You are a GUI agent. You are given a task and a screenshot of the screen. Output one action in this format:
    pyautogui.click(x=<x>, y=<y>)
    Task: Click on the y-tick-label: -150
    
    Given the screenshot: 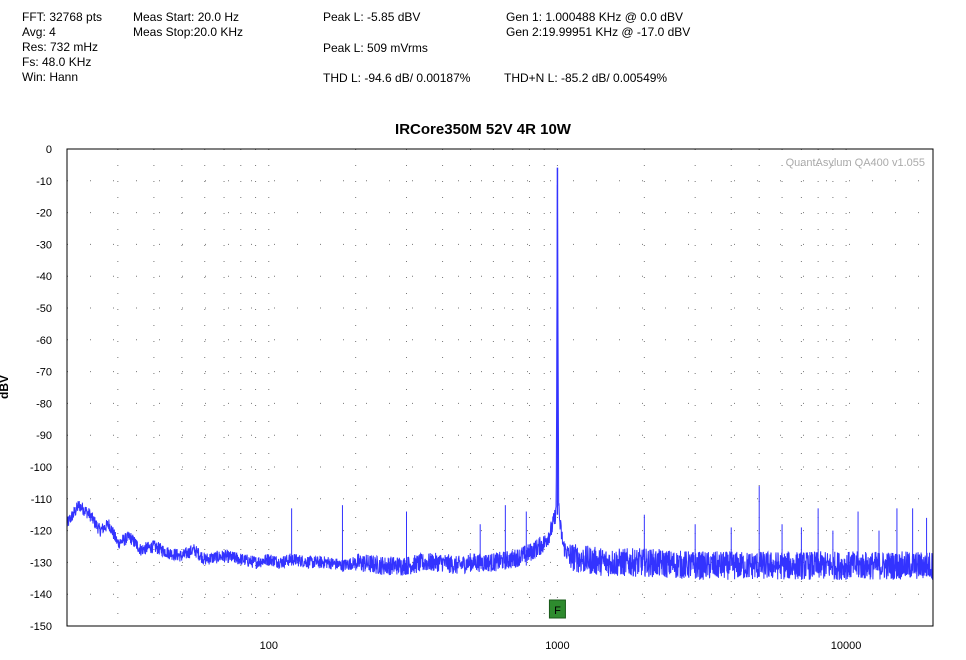 What is the action you would take?
    pyautogui.click(x=41, y=627)
    